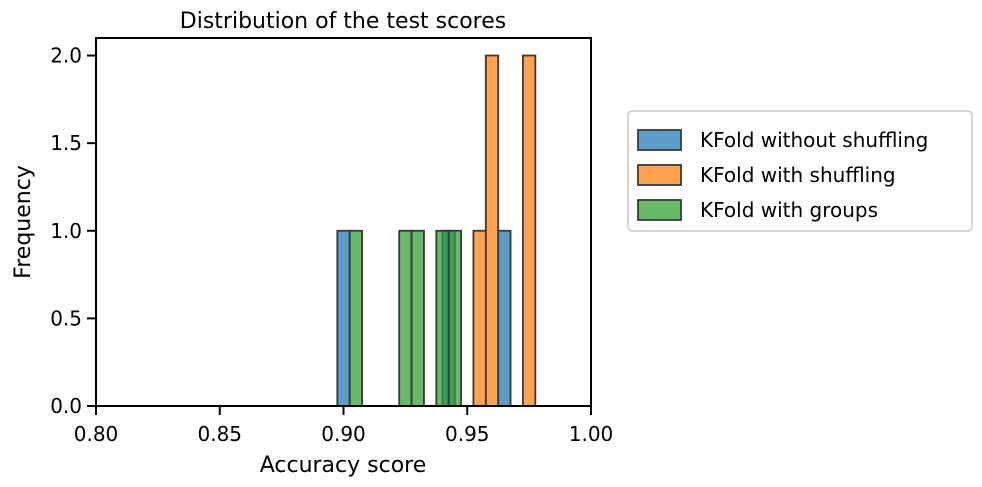  What do you see at coordinates (343, 21) in the screenshot?
I see `chart-title: Distribution of the test scores` at bounding box center [343, 21].